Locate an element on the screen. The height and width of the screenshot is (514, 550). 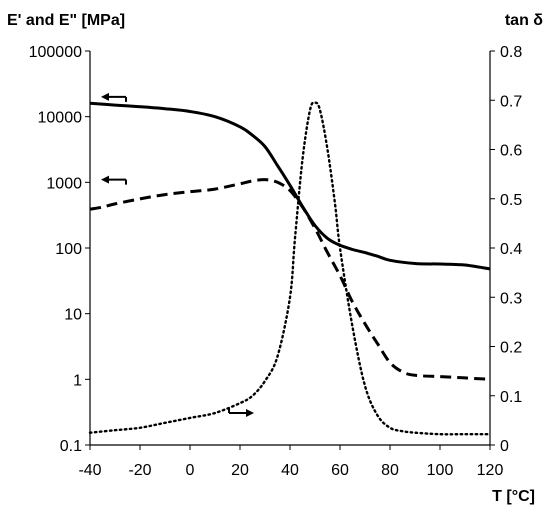
x-tick-label: 120 is located at coordinates (490, 470).